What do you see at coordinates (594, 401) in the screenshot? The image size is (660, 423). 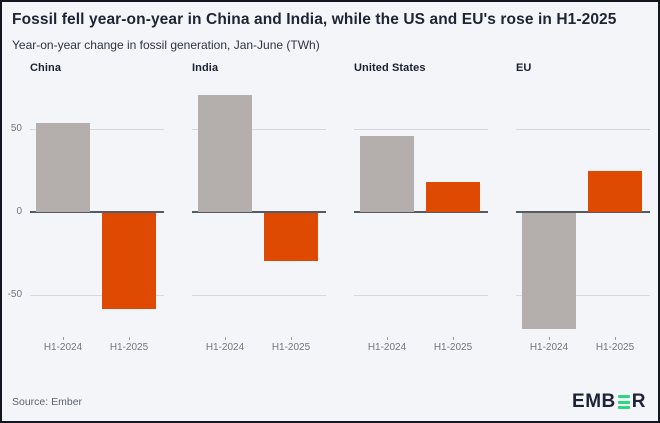 I see `ember-logo-text-prefix: EMB` at bounding box center [594, 401].